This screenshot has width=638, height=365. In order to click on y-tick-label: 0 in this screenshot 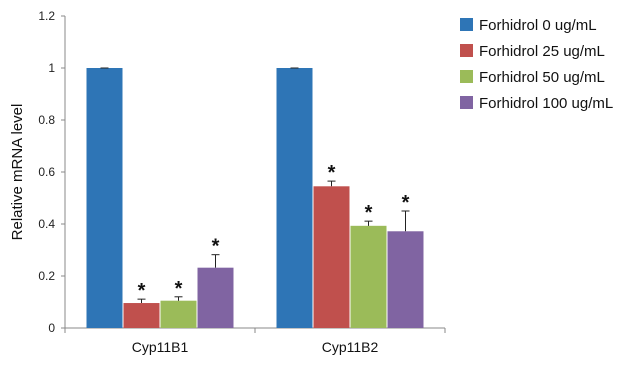, I will do `click(51, 328)`.